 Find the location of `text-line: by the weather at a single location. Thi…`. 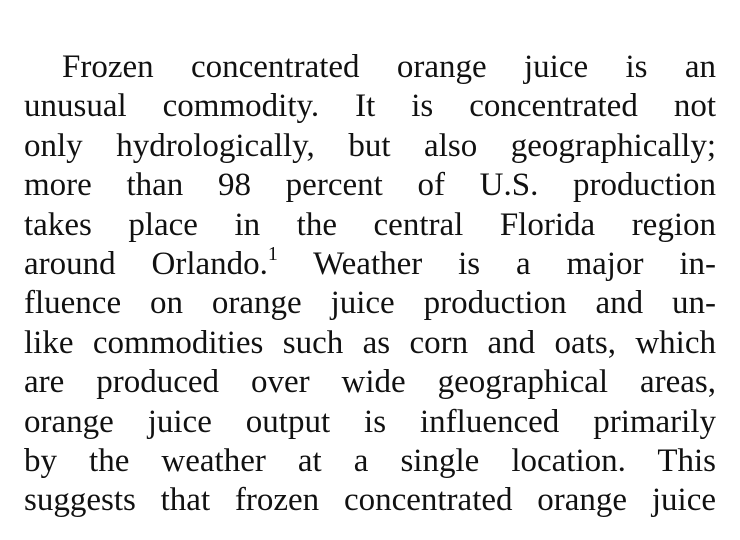

text-line: by the weather at a single location. Thi… is located at coordinates (370, 460).